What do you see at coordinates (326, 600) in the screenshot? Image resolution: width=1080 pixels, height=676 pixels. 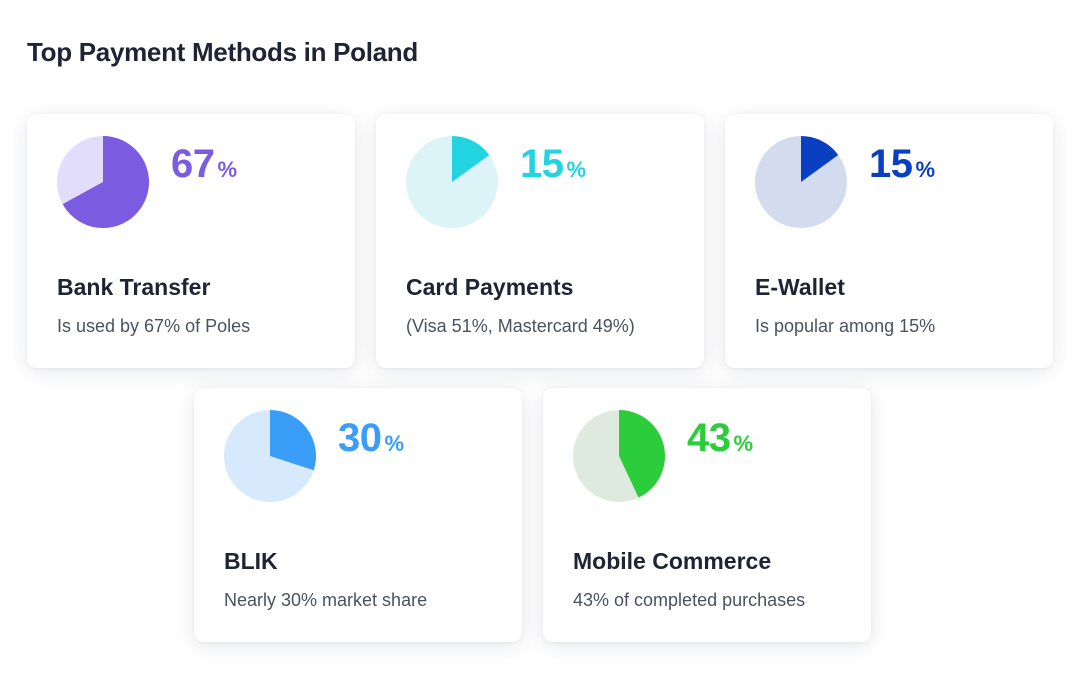 I see `card-description: Nearly 30% market share` at bounding box center [326, 600].